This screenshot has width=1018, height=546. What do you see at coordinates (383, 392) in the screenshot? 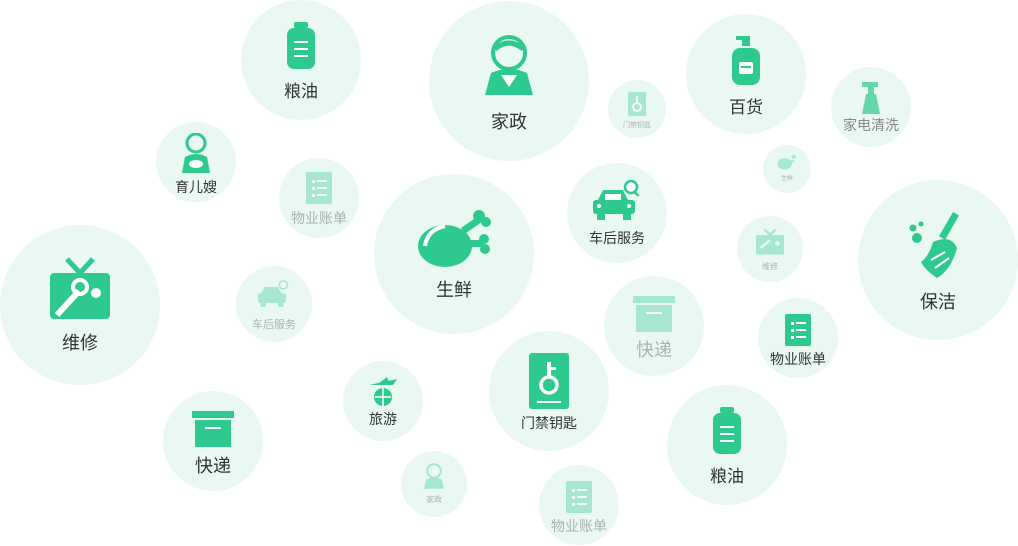
I see `plane-globe-icon` at bounding box center [383, 392].